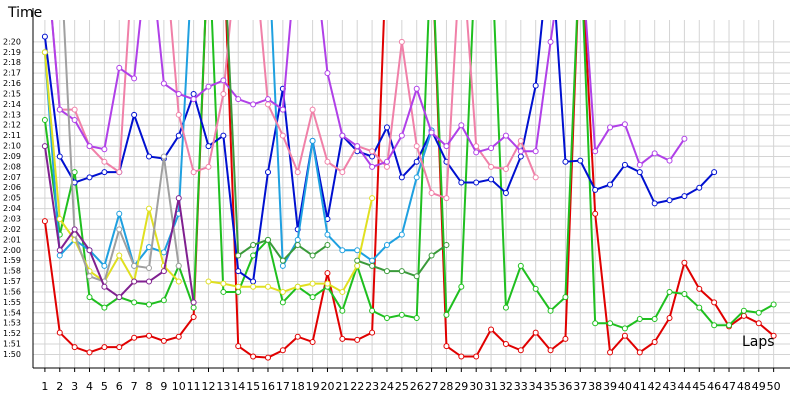  I want to click on y-tick-label: 2:01, so click(12, 239).